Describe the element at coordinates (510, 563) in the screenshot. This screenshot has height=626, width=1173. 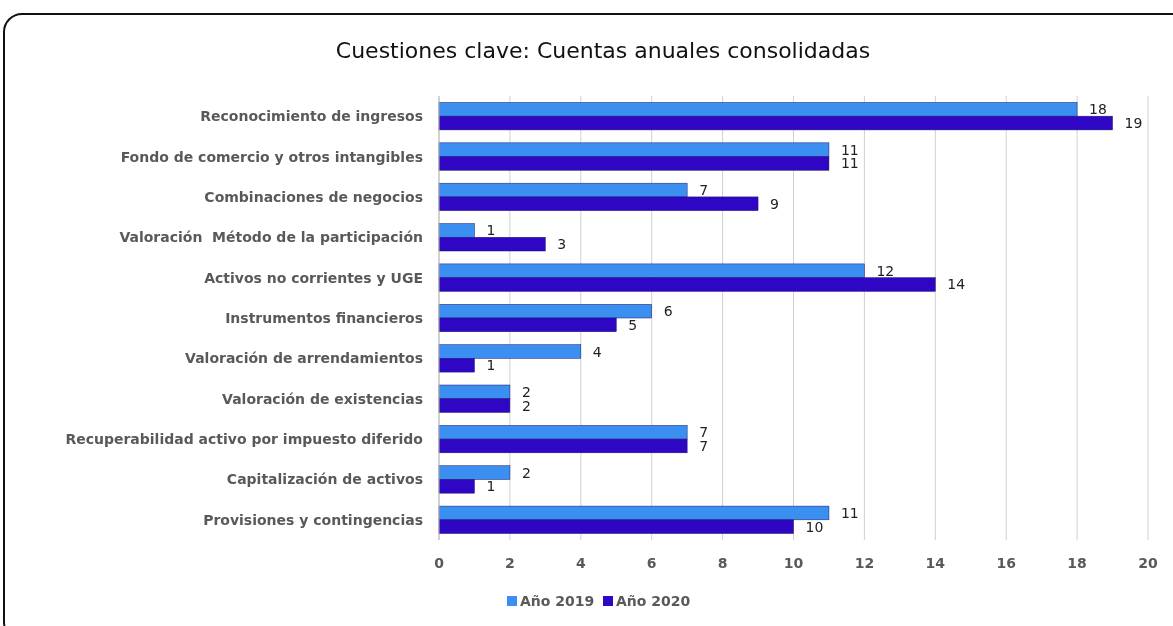
I see `x-tick-label: 2` at that location.